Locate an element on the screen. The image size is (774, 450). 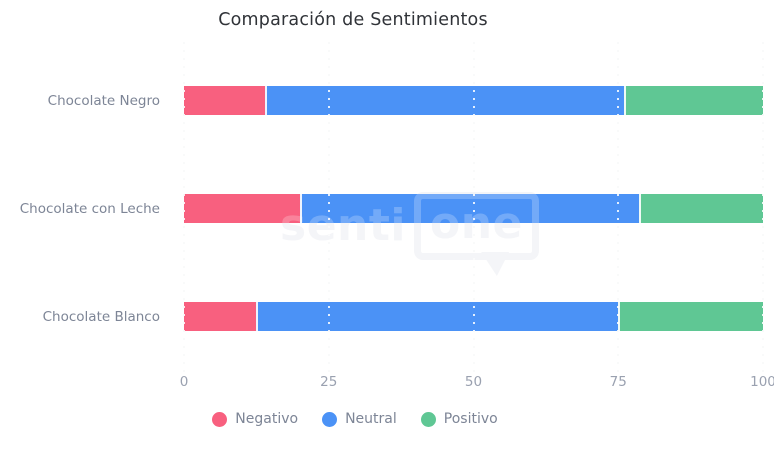
x-tick-50: 50 is located at coordinates (473, 382).